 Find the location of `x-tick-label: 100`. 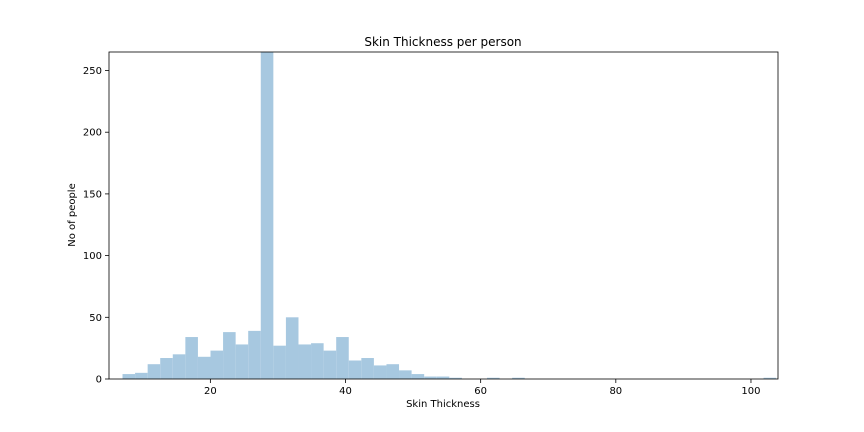

x-tick-label: 100 is located at coordinates (750, 391).